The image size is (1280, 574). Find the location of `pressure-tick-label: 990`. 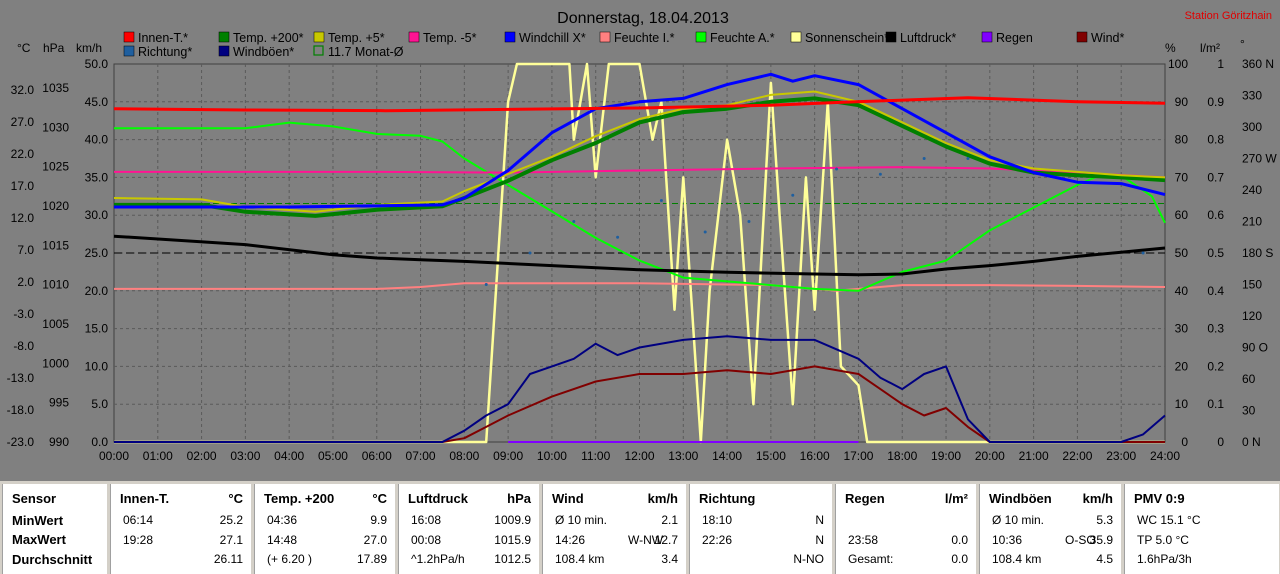

pressure-tick-label: 990 is located at coordinates (59, 442).